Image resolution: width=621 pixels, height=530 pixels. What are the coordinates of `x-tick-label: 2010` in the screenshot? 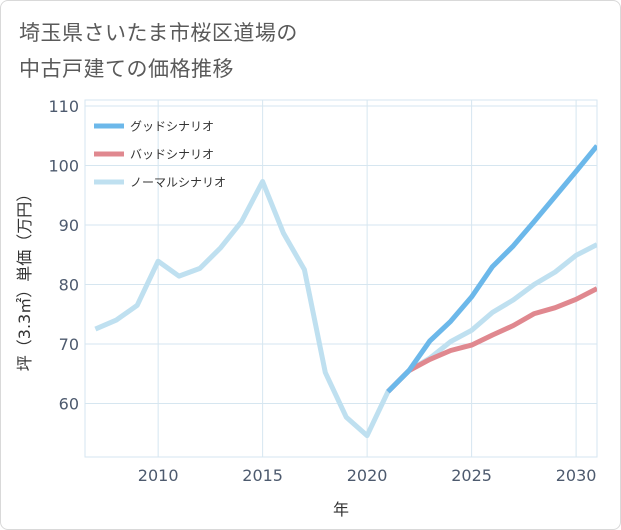 It's located at (158, 475).